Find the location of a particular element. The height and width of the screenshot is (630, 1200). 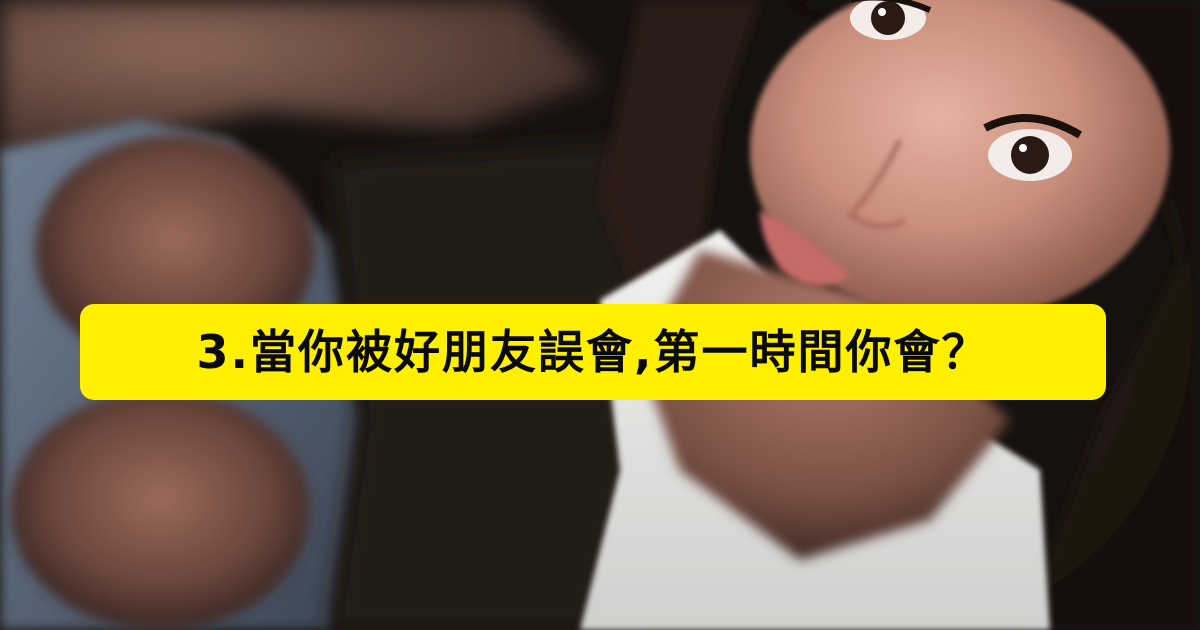

question-banner: 3.當你被好朋友誤會,第一時間你會？ is located at coordinates (593, 352).